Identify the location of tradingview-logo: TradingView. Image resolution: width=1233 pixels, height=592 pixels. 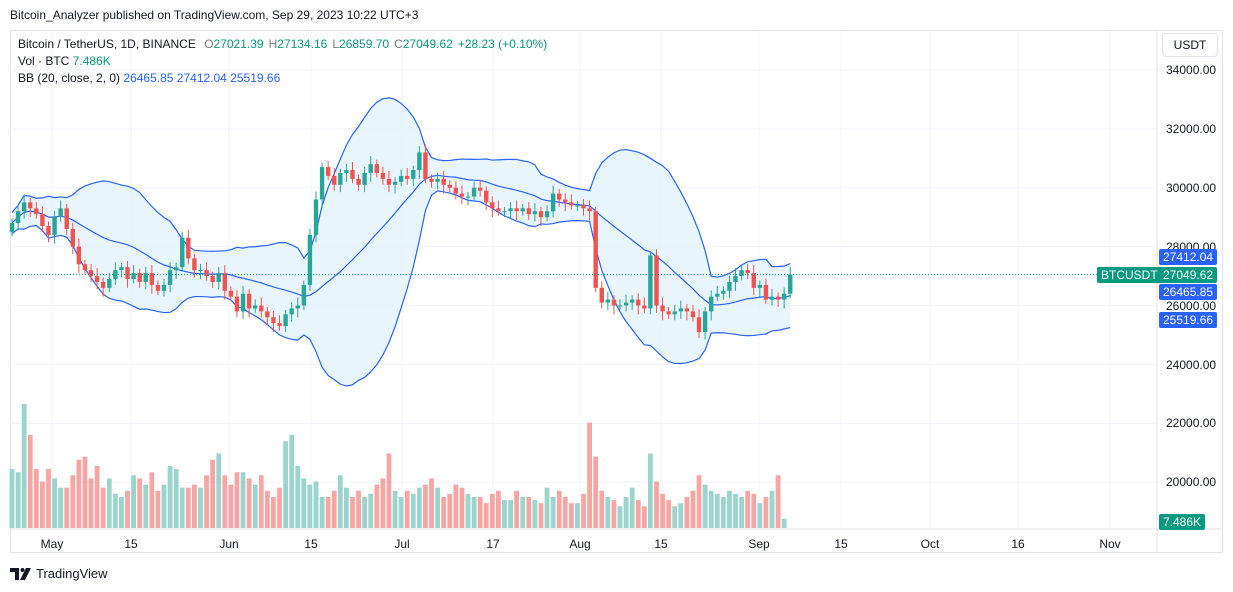
(59, 573).